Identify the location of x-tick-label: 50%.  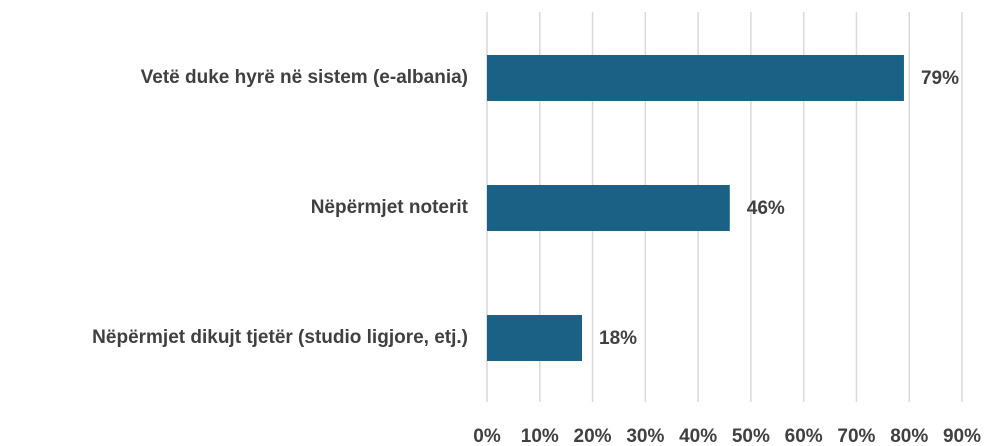
(751, 436).